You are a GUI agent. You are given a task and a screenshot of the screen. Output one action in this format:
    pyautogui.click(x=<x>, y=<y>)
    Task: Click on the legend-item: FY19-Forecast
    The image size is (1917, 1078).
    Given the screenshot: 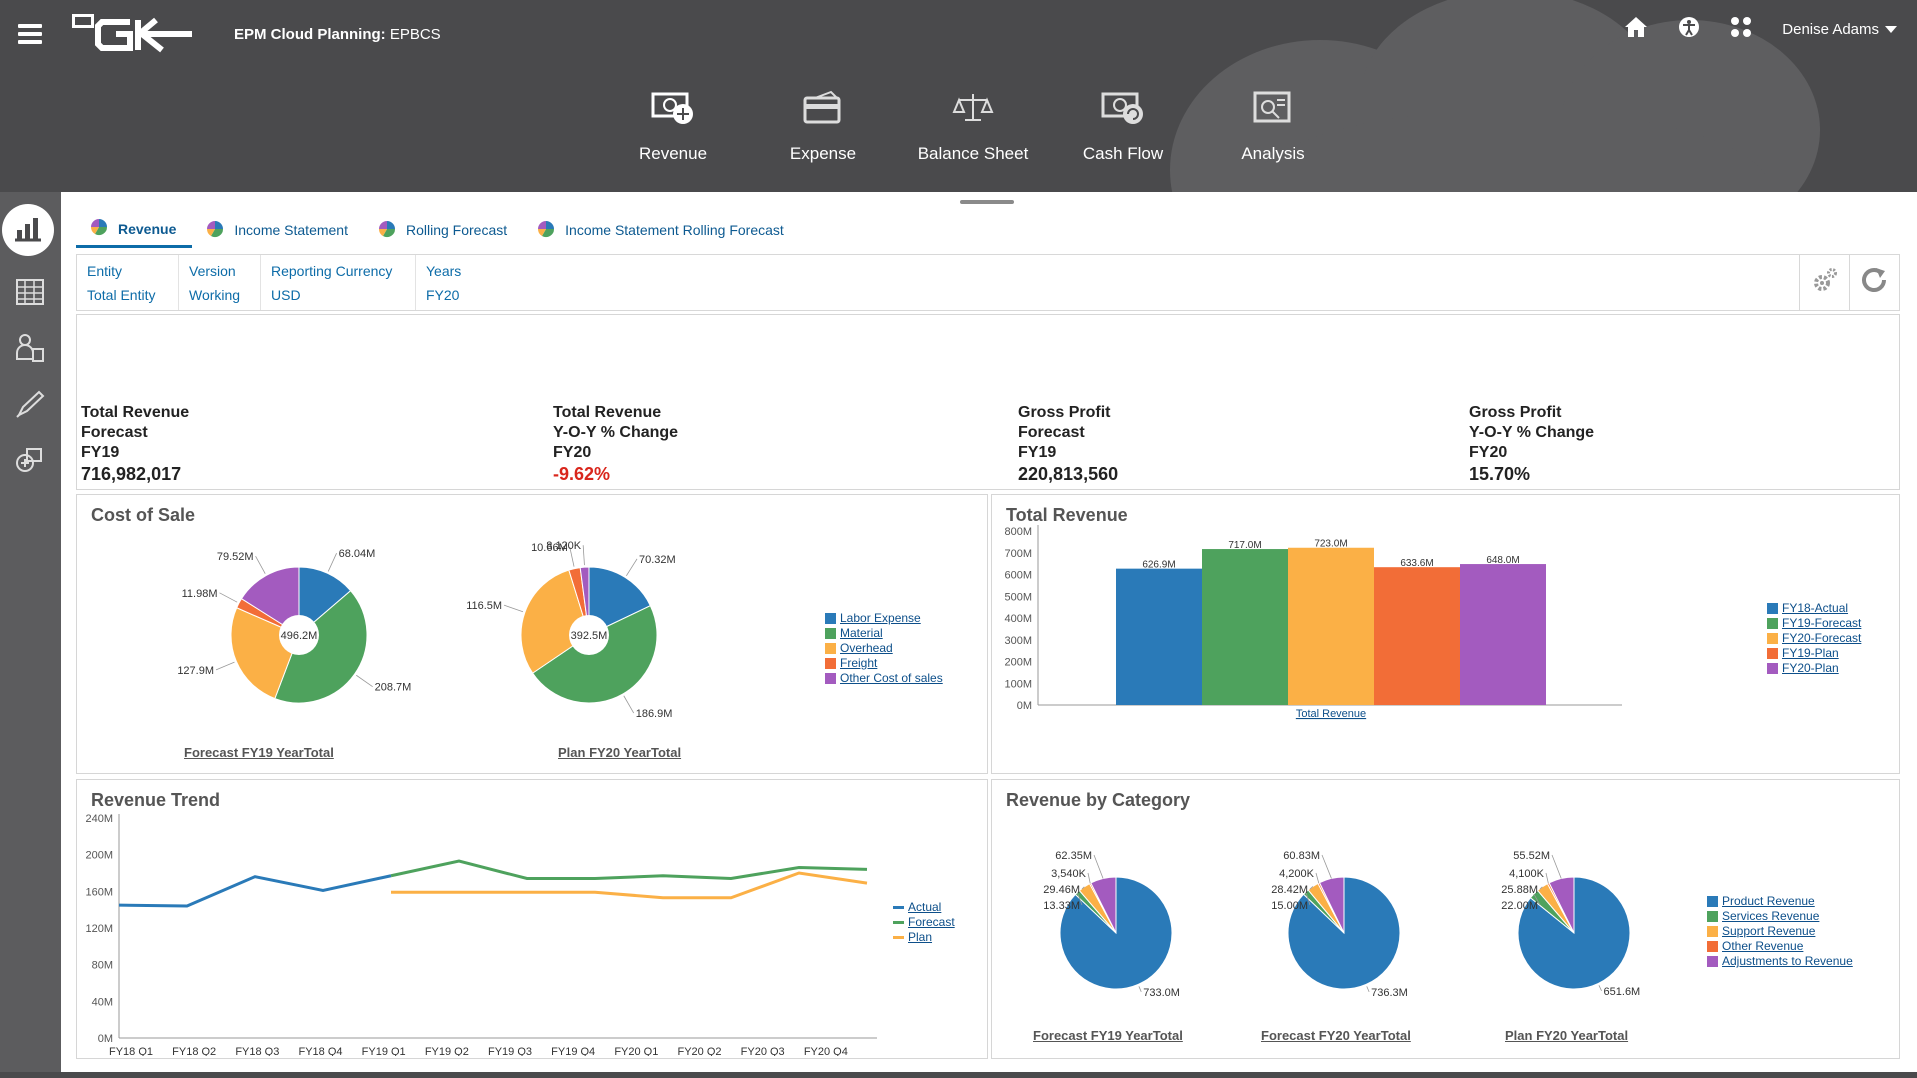 What is the action you would take?
    pyautogui.click(x=1814, y=623)
    